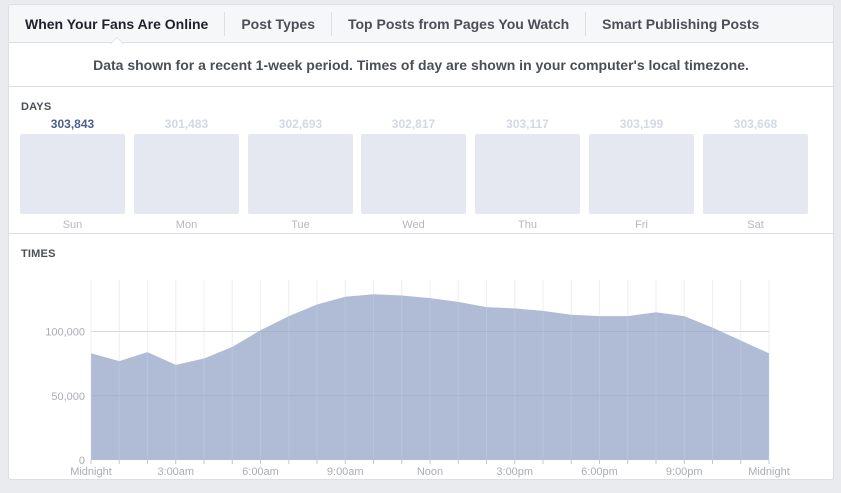 This screenshot has height=493, width=841. I want to click on x-axis-ticks, so click(430, 462).